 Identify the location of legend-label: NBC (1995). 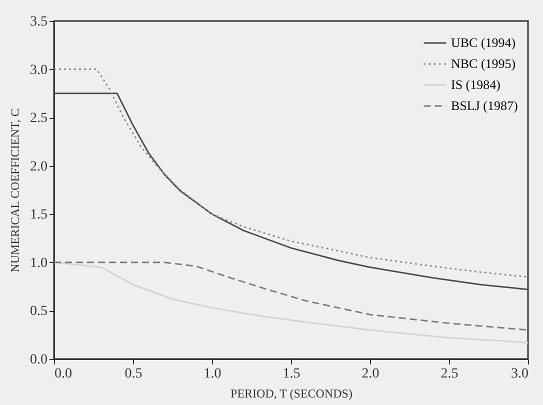
(483, 63).